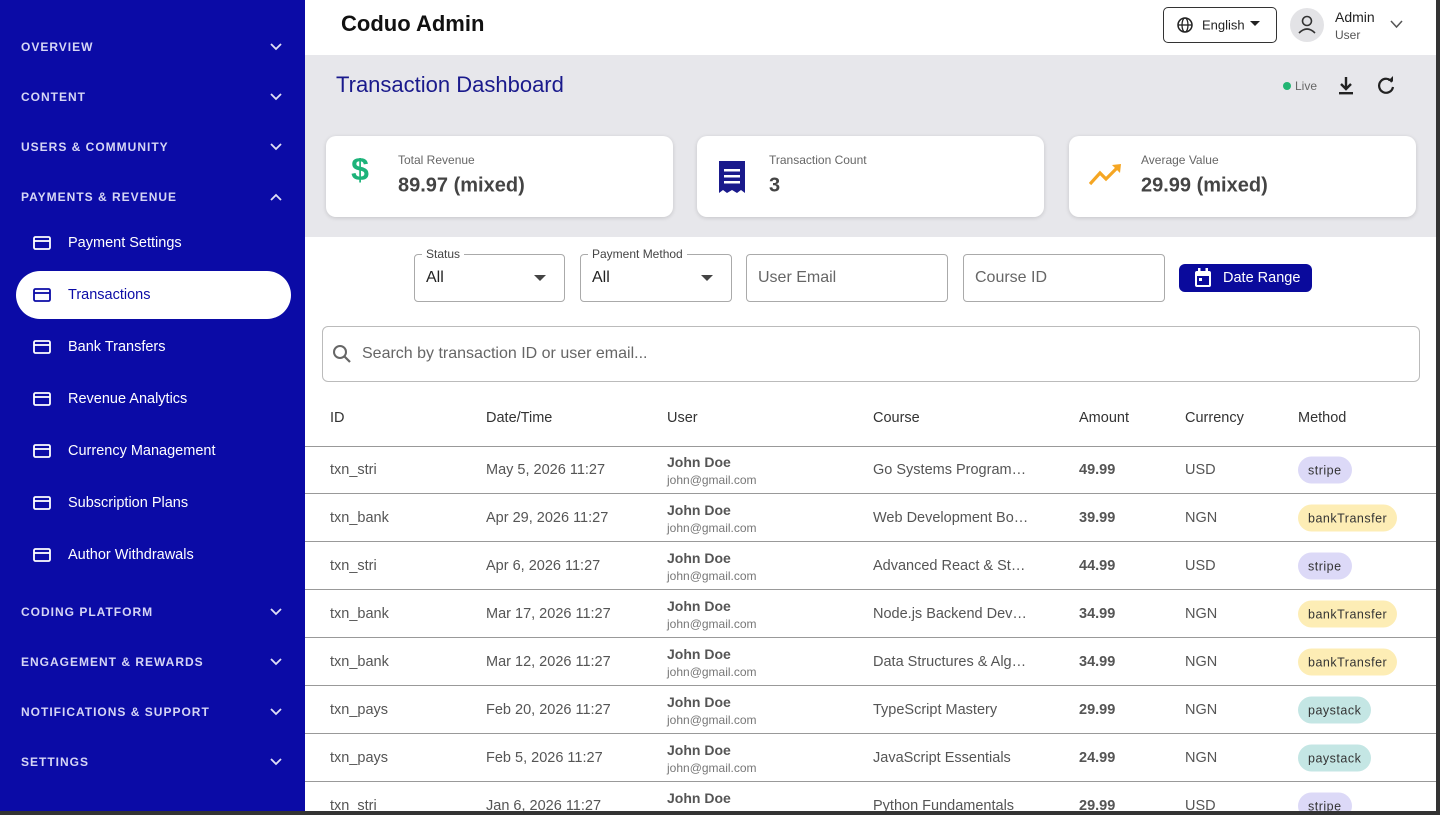  I want to click on search-box, so click(871, 354).